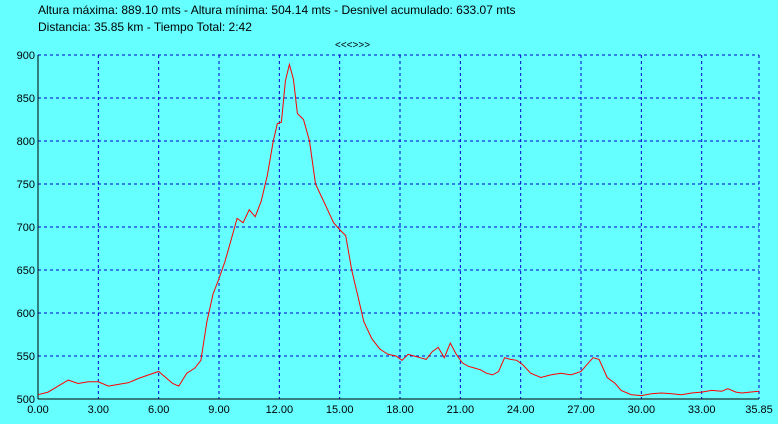 This screenshot has height=424, width=778. What do you see at coordinates (26, 142) in the screenshot?
I see `y-tick-label: 800` at bounding box center [26, 142].